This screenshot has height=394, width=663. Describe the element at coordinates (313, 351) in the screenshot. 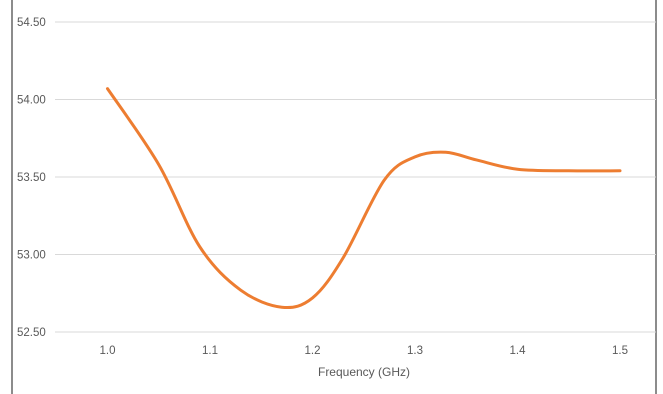

I see `x-tick-label: 1.2` at that location.